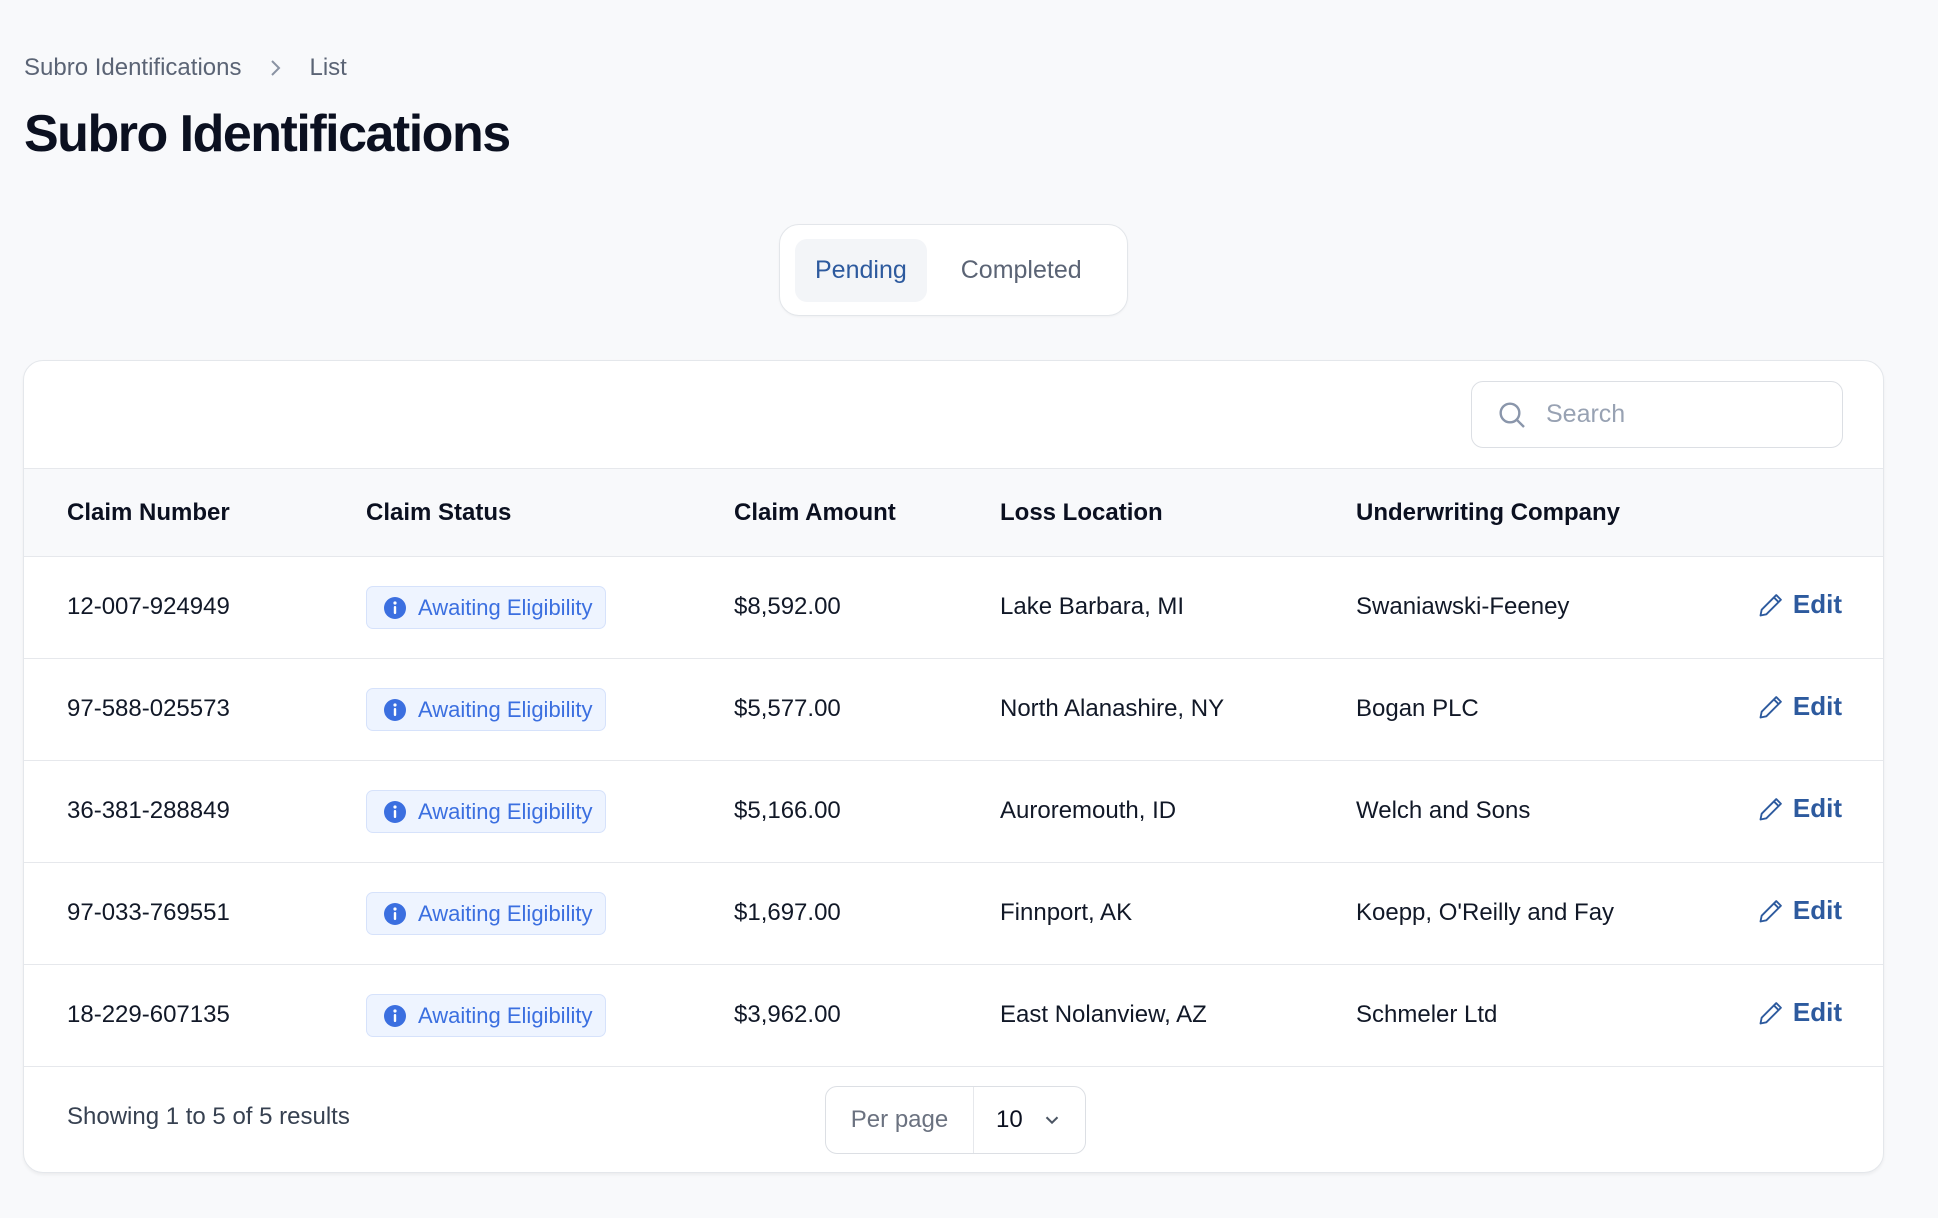 The image size is (1938, 1218). Describe the element at coordinates (900, 1120) in the screenshot. I see `per-page-label: Per page` at that location.